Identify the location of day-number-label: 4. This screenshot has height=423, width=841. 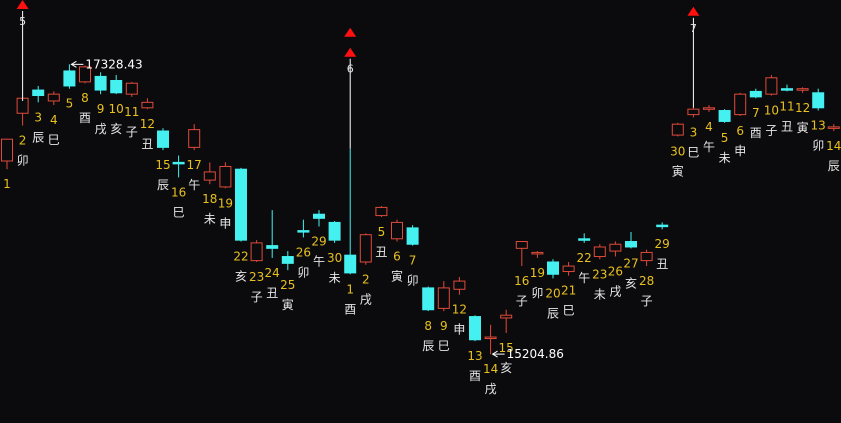
(54, 120).